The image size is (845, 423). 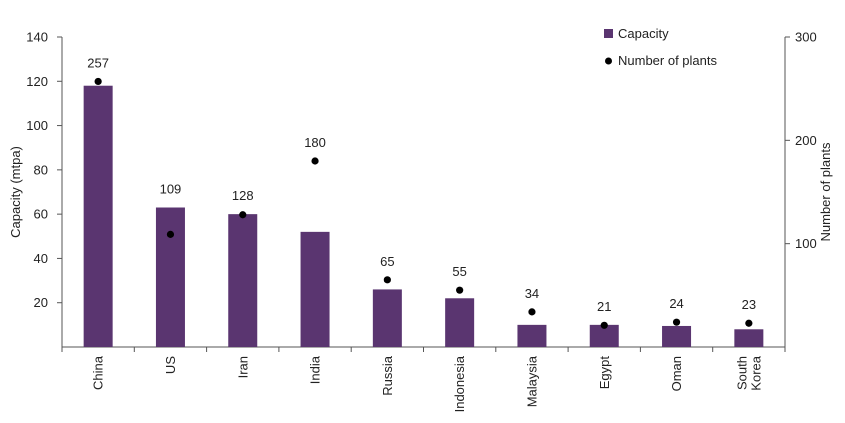 What do you see at coordinates (15, 192) in the screenshot?
I see `left-axis-title: Capacity (mtpa)` at bounding box center [15, 192].